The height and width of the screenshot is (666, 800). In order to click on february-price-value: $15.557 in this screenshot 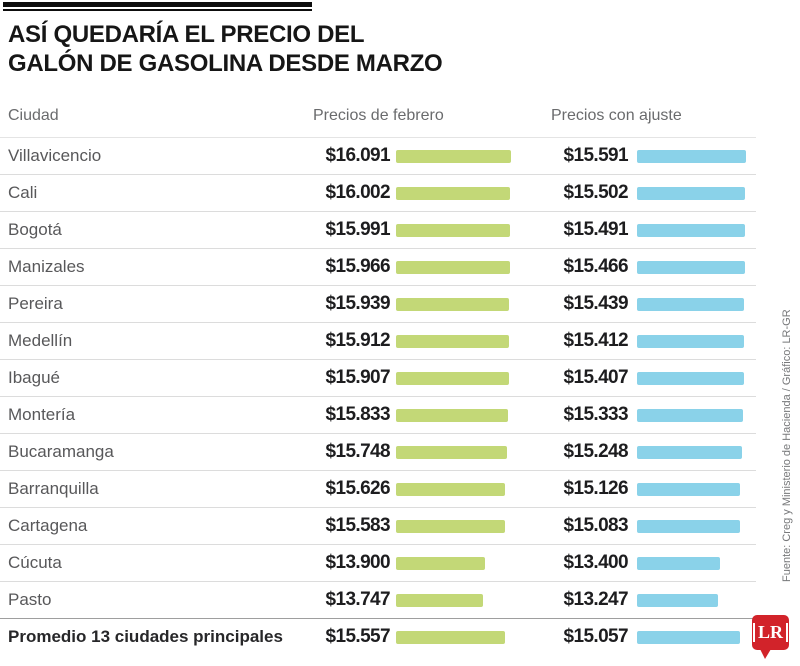, I will do `click(358, 636)`.